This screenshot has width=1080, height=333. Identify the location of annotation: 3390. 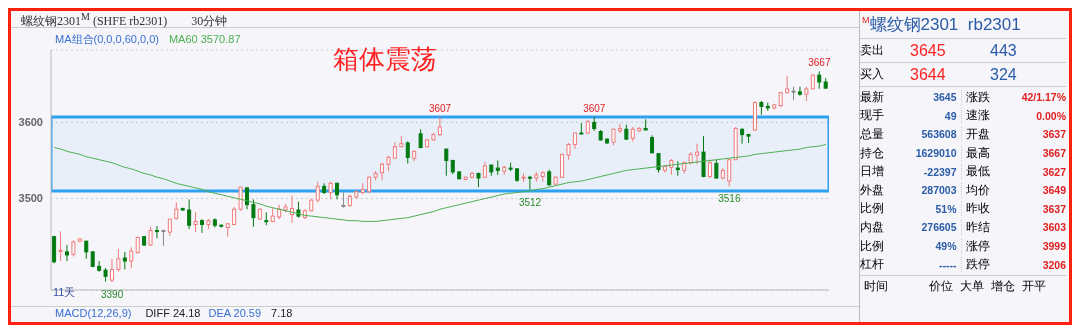
(112, 295).